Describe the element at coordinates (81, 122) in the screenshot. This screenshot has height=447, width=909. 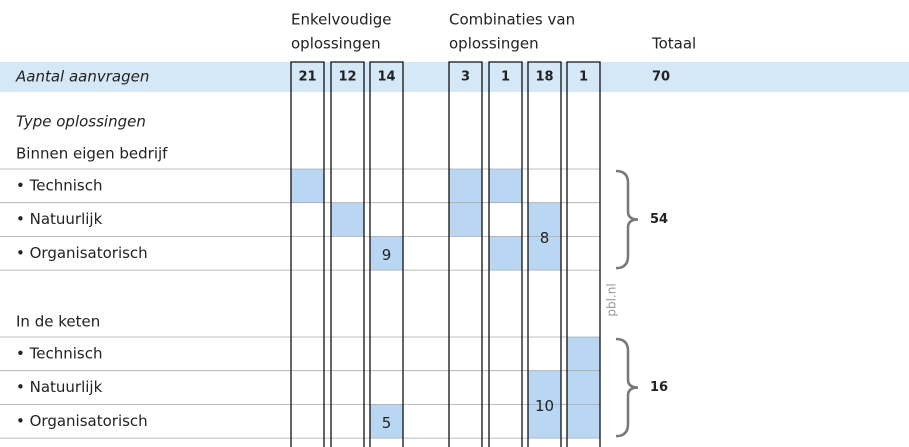
I see `type-heading: Type oplossingen` at that location.